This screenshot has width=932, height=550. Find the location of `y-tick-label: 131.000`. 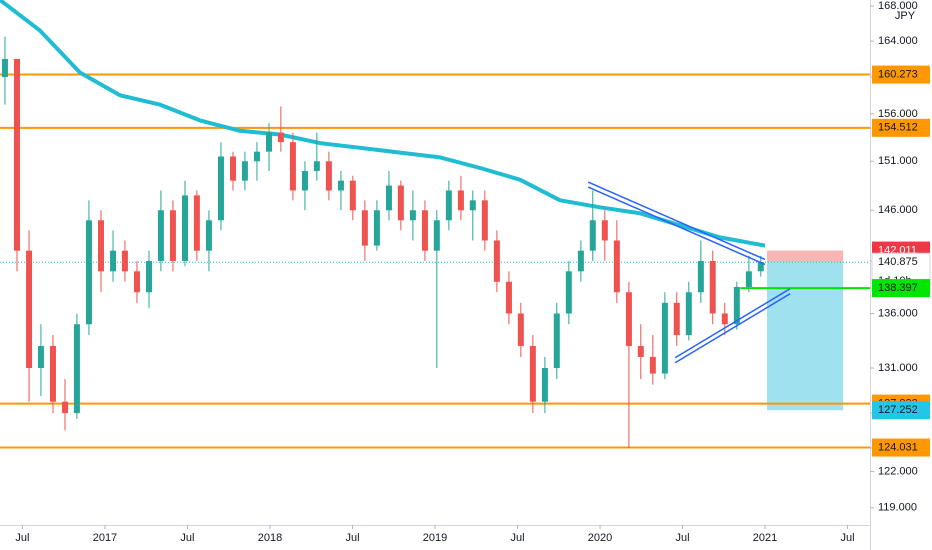

y-tick-label: 131.000 is located at coordinates (898, 368).